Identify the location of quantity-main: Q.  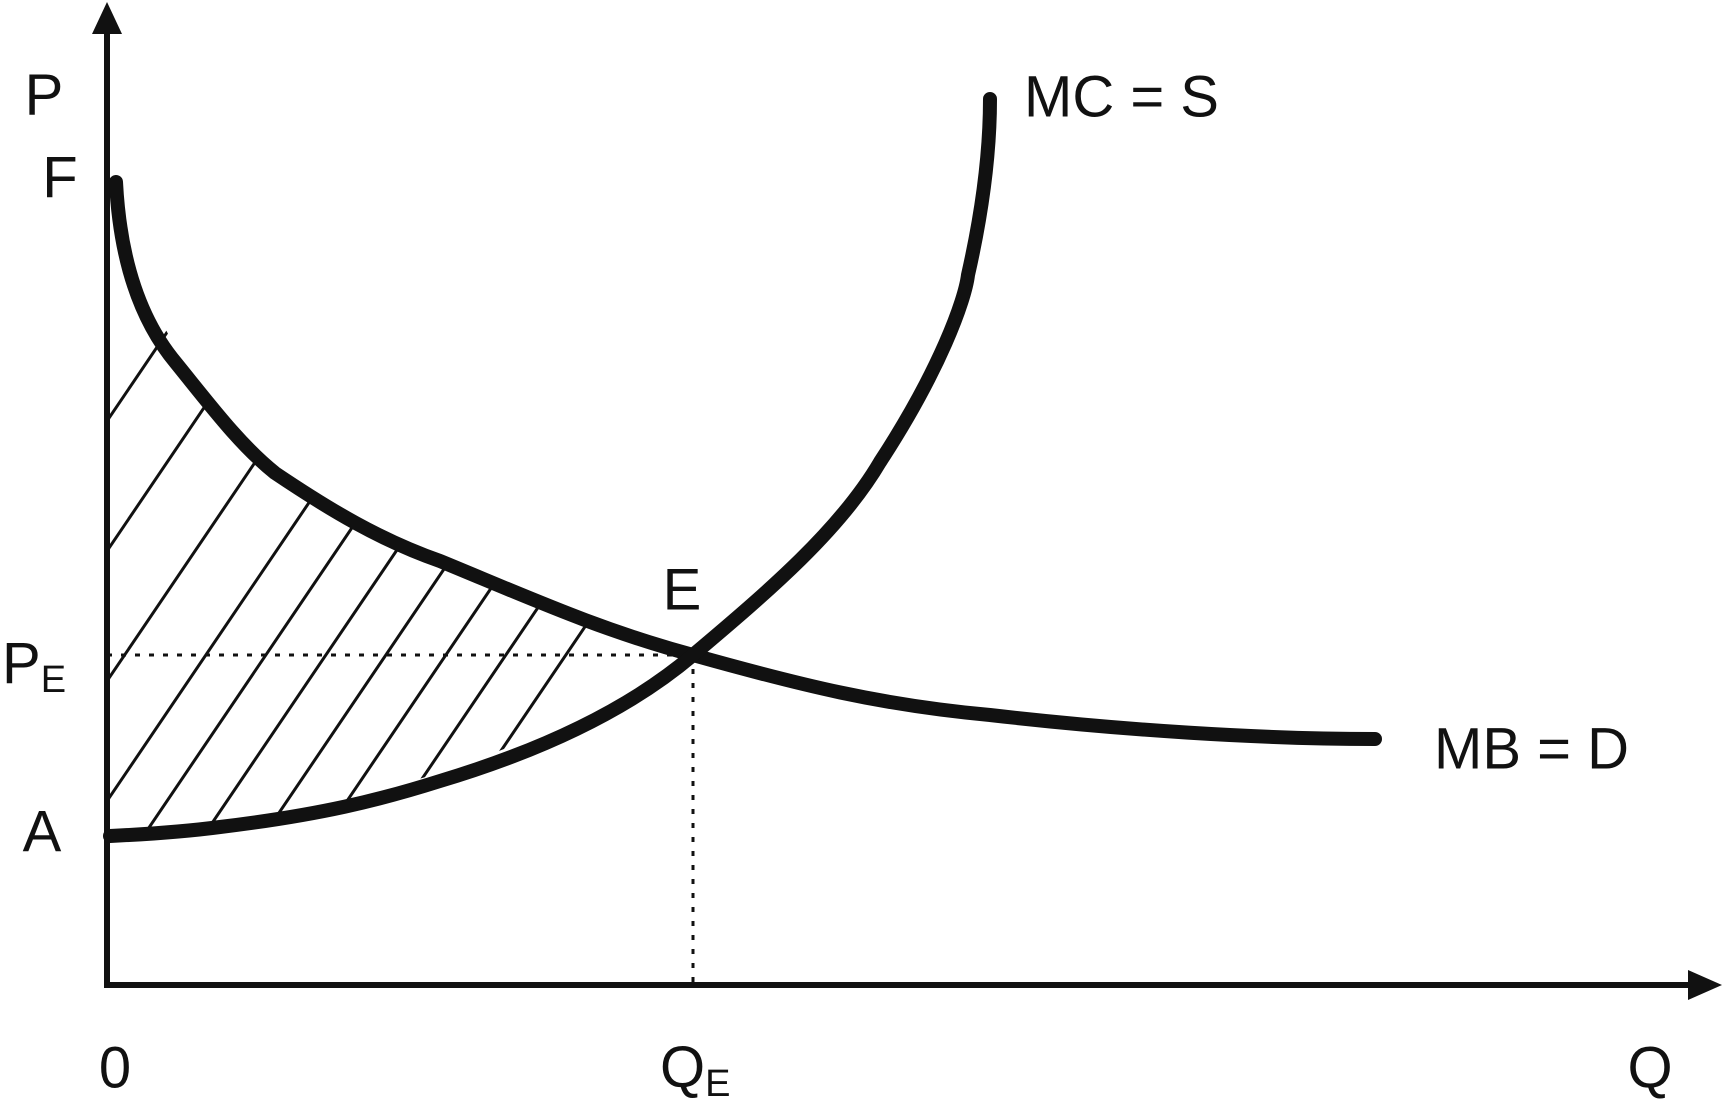
(682, 1067).